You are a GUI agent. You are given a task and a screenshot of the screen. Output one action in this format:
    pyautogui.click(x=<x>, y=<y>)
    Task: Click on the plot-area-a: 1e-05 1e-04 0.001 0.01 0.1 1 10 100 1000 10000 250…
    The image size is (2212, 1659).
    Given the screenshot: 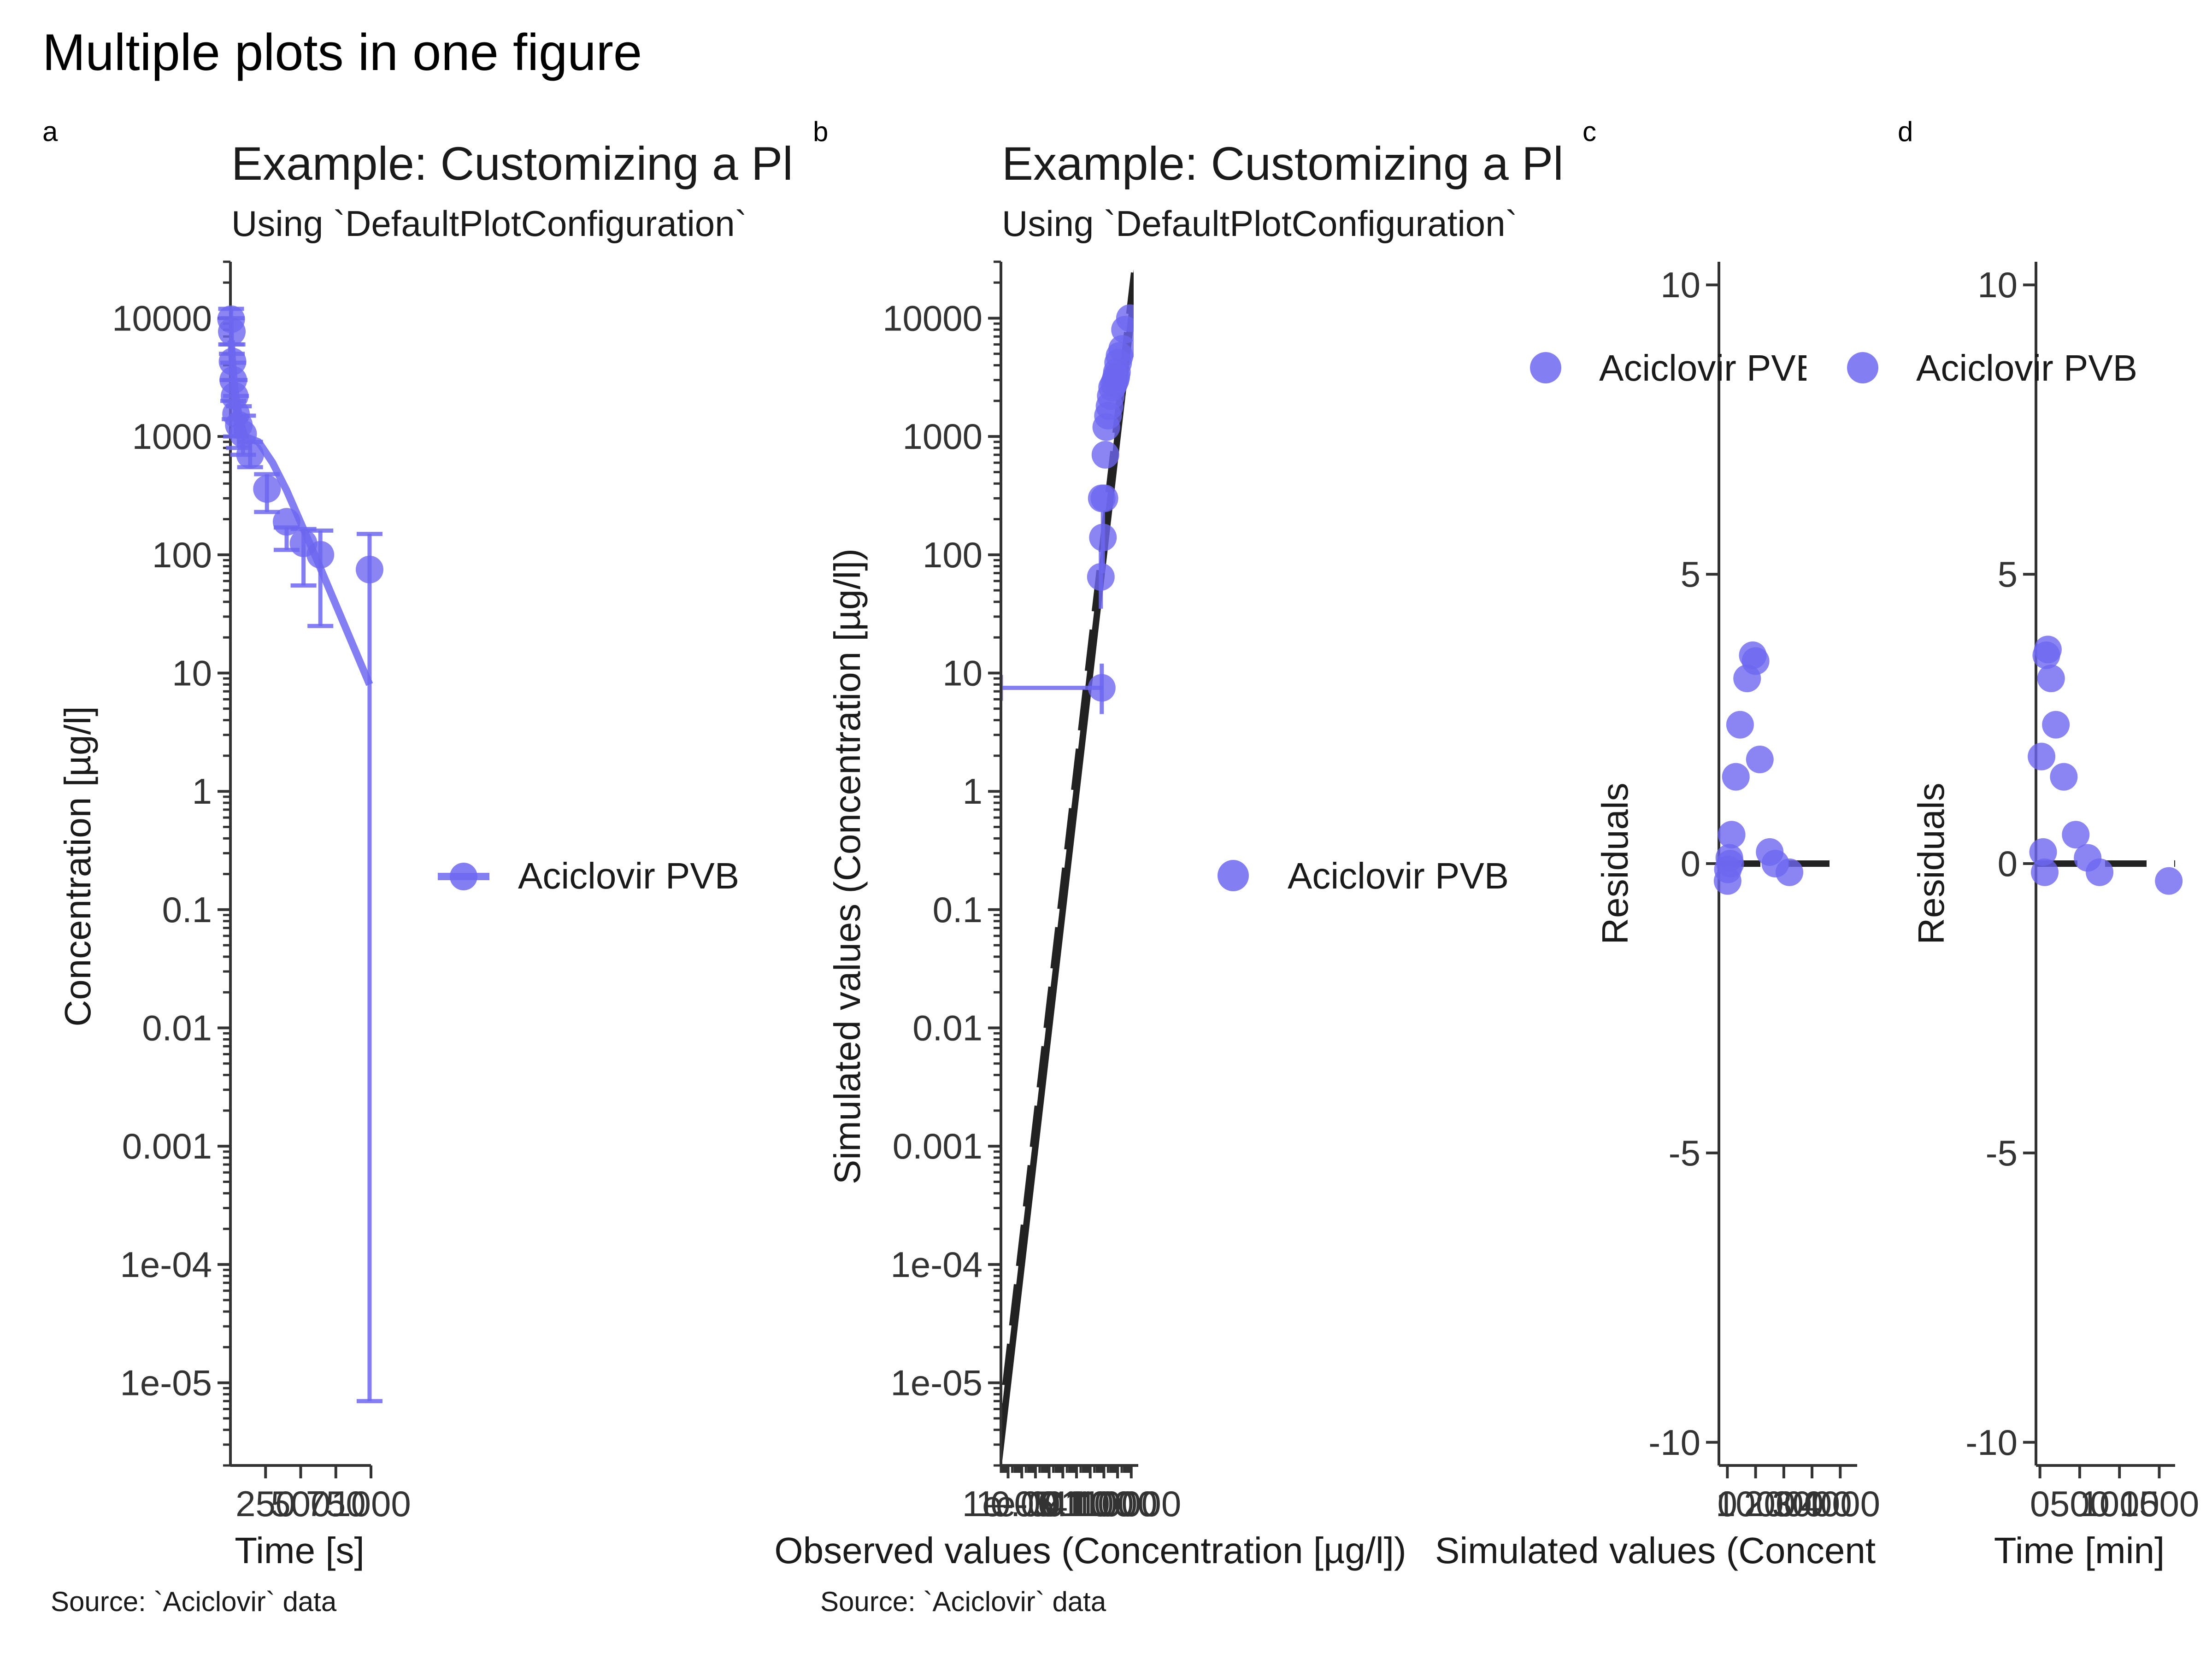 What is the action you would take?
    pyautogui.click(x=261, y=892)
    